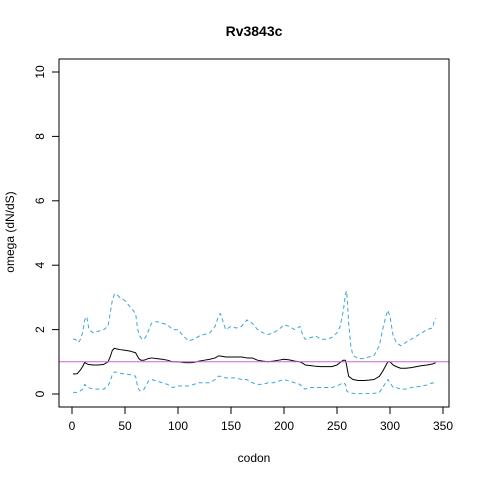 The width and height of the screenshot is (480, 480). Describe the element at coordinates (40, 265) in the screenshot. I see `y-tick-label: 4` at that location.